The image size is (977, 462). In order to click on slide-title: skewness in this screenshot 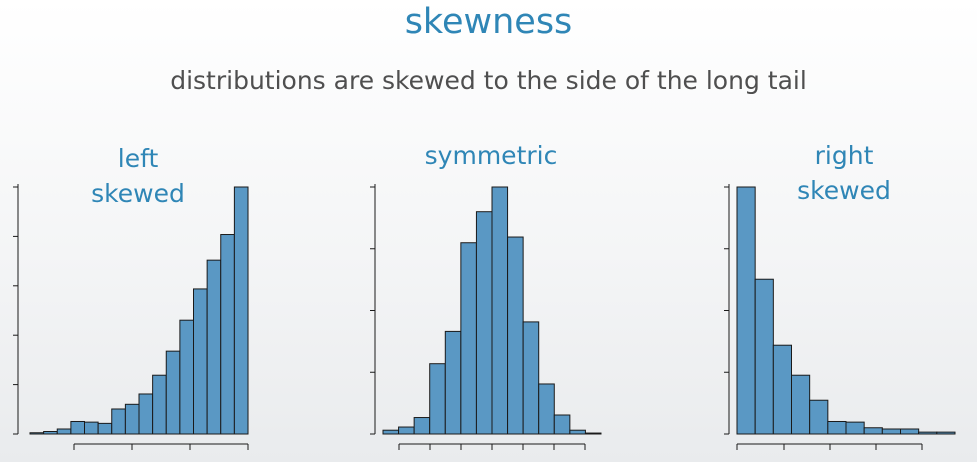, I will do `click(488, 22)`.